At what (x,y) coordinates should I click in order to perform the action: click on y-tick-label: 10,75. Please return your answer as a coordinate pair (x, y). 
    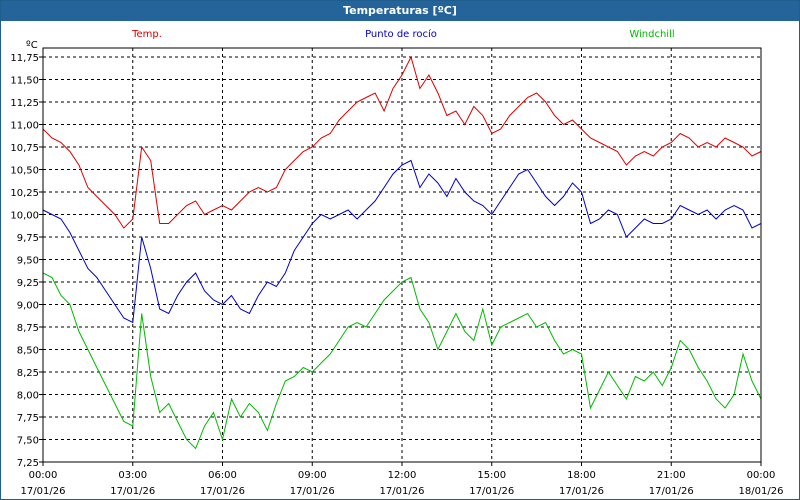
    Looking at the image, I should click on (24, 148).